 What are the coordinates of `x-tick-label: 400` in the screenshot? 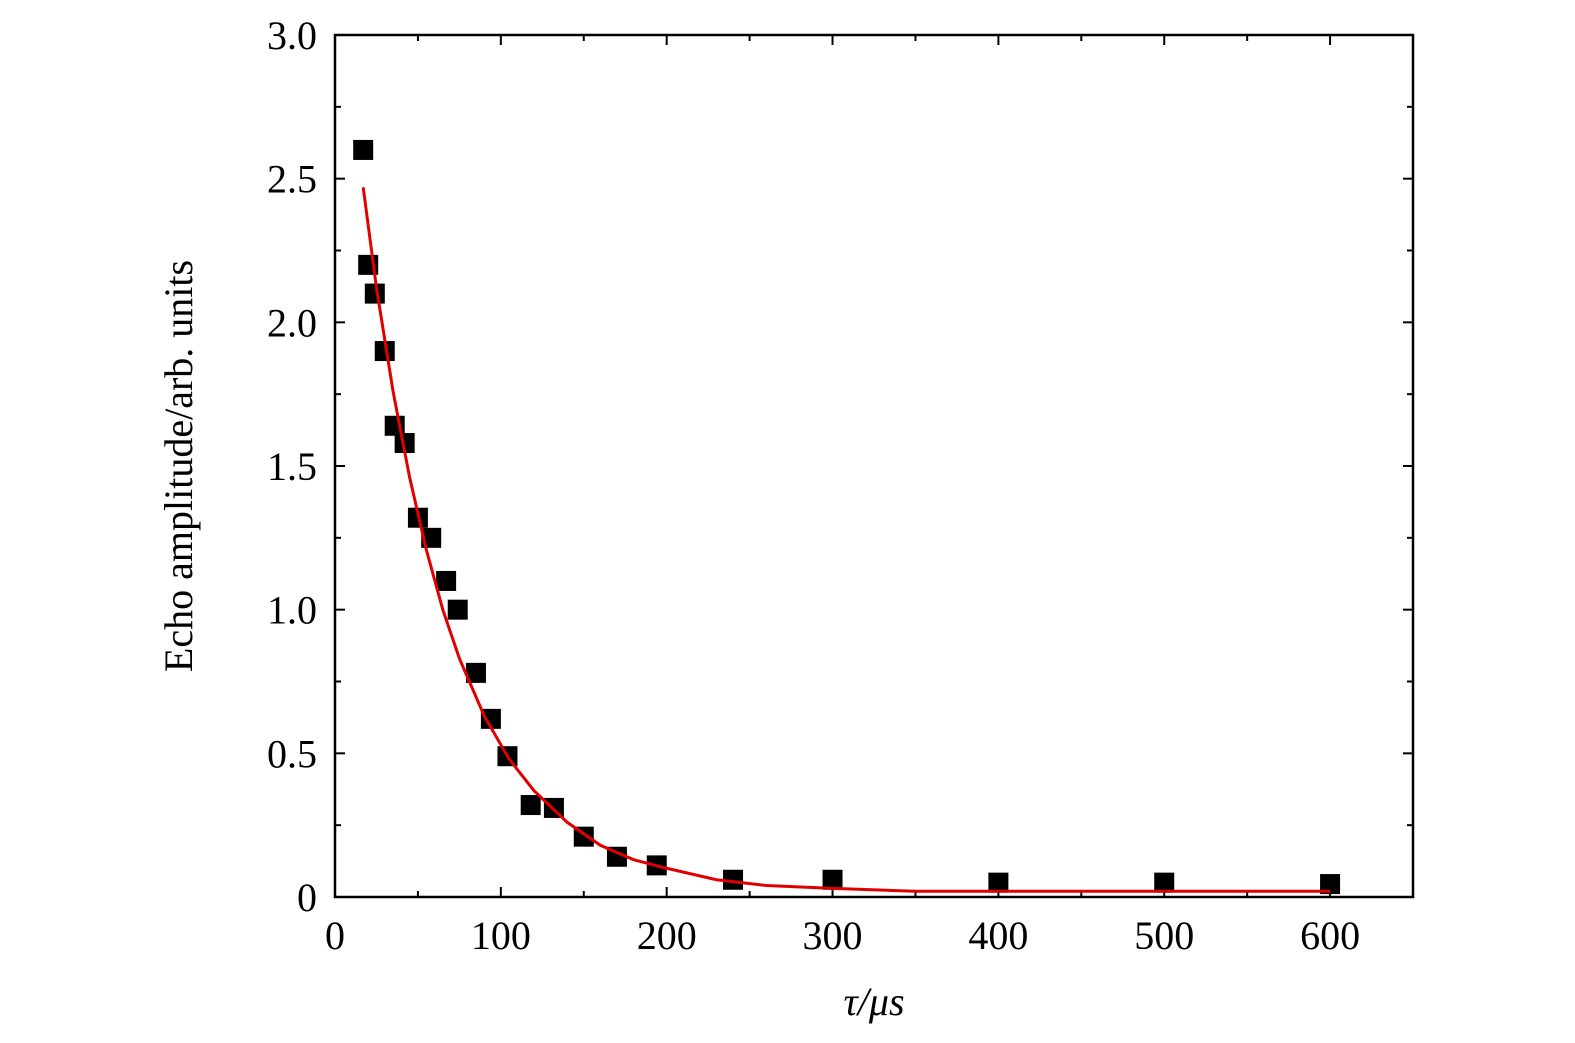 It's located at (998, 935).